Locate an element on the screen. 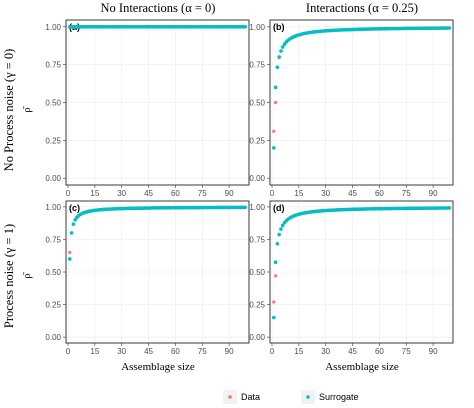 Image resolution: width=474 pixels, height=408 pixels. legend-label-surrogate: Surrogate is located at coordinates (339, 397).